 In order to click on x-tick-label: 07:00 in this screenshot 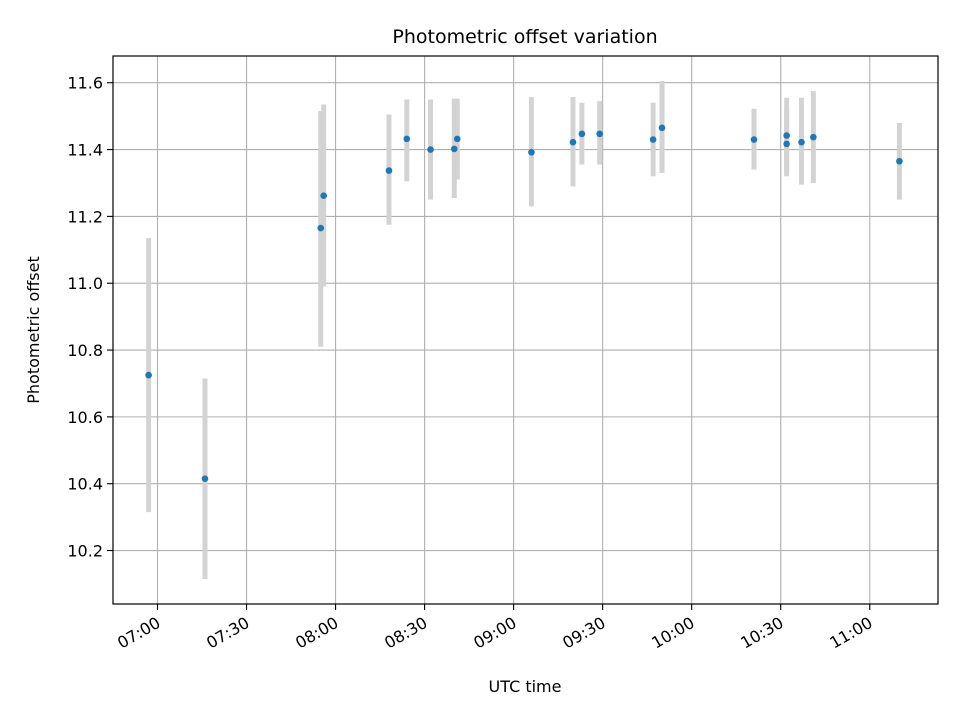, I will do `click(138, 633)`.